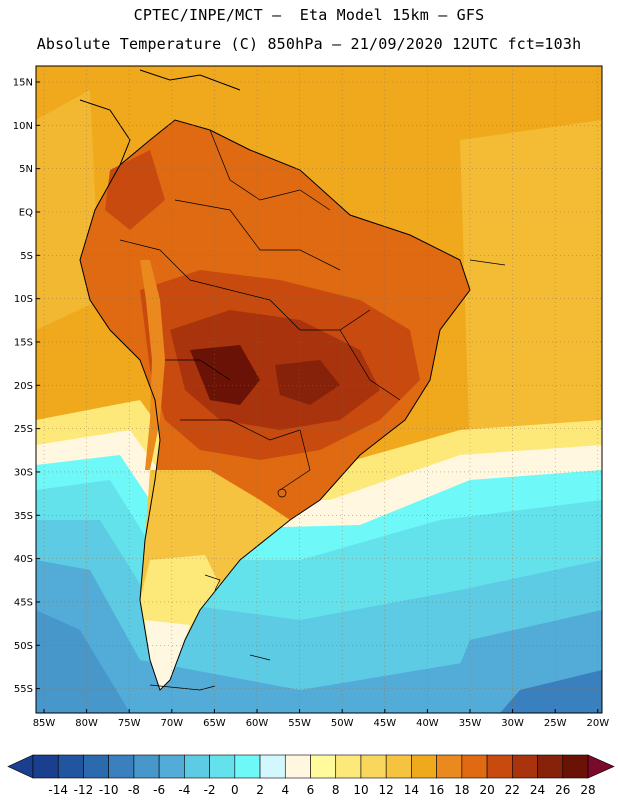  Describe the element at coordinates (260, 657) in the screenshot. I see `falkland-islands` at that location.